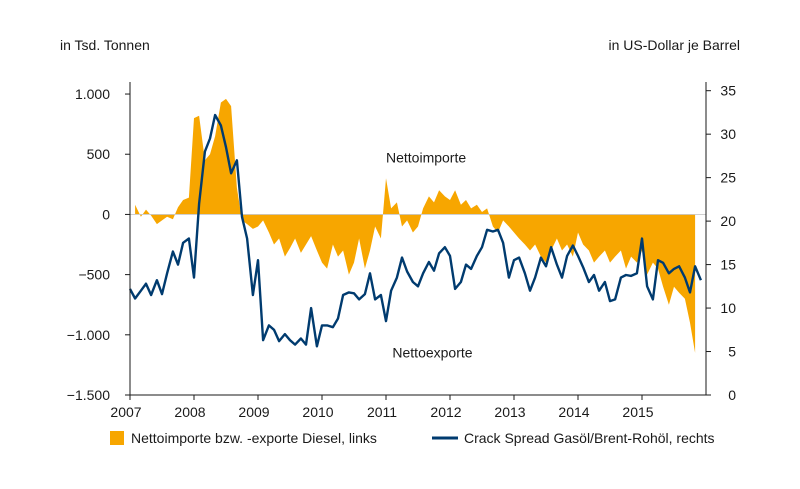 The height and width of the screenshot is (489, 800). Describe the element at coordinates (88, 395) in the screenshot. I see `left-tick-label: −1.500` at that location.